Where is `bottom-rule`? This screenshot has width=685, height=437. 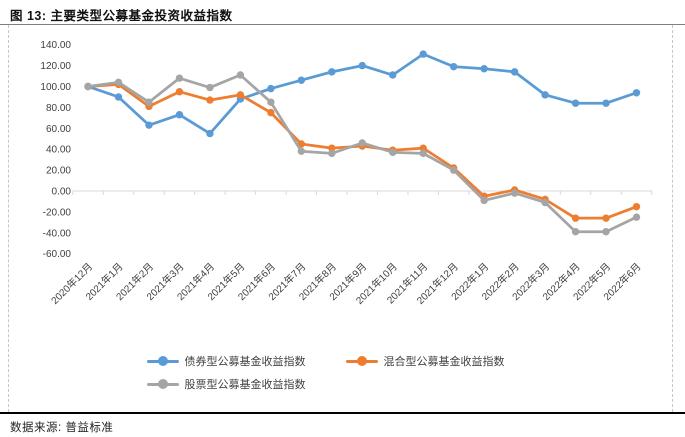 bottom-rule is located at coordinates (342, 413).